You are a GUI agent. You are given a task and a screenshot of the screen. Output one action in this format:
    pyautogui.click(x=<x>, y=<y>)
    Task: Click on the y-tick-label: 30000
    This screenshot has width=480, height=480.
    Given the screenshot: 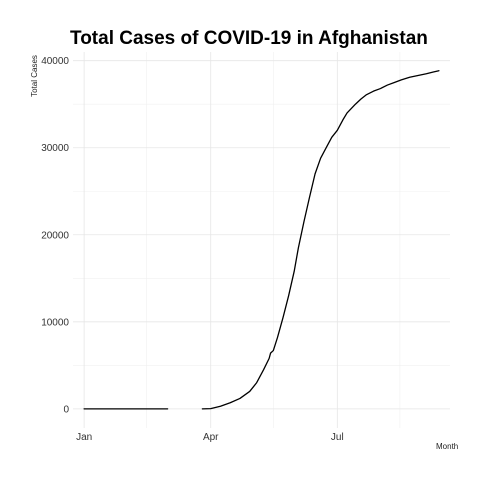 What is the action you would take?
    pyautogui.click(x=55, y=148)
    